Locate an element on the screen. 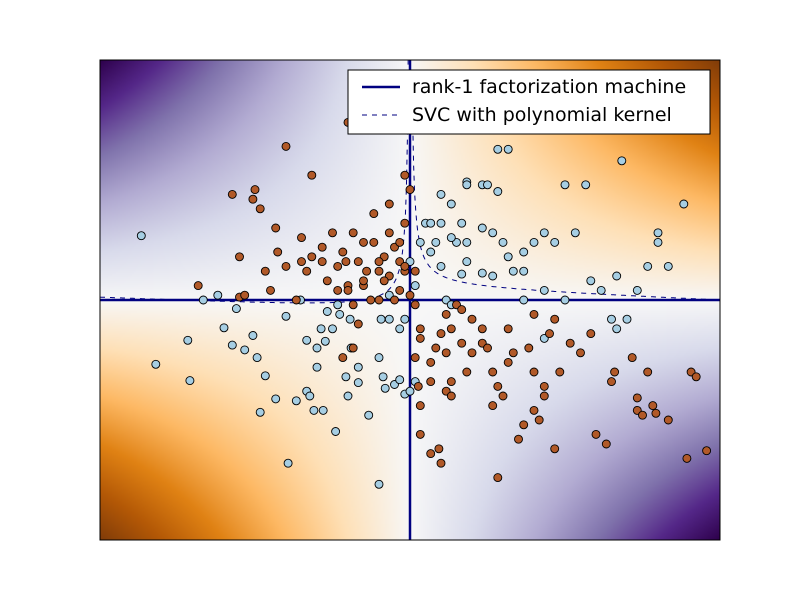 The width and height of the screenshot is (800, 600). legend-label-svc: SVC with polynomial kernel is located at coordinates (542, 115).